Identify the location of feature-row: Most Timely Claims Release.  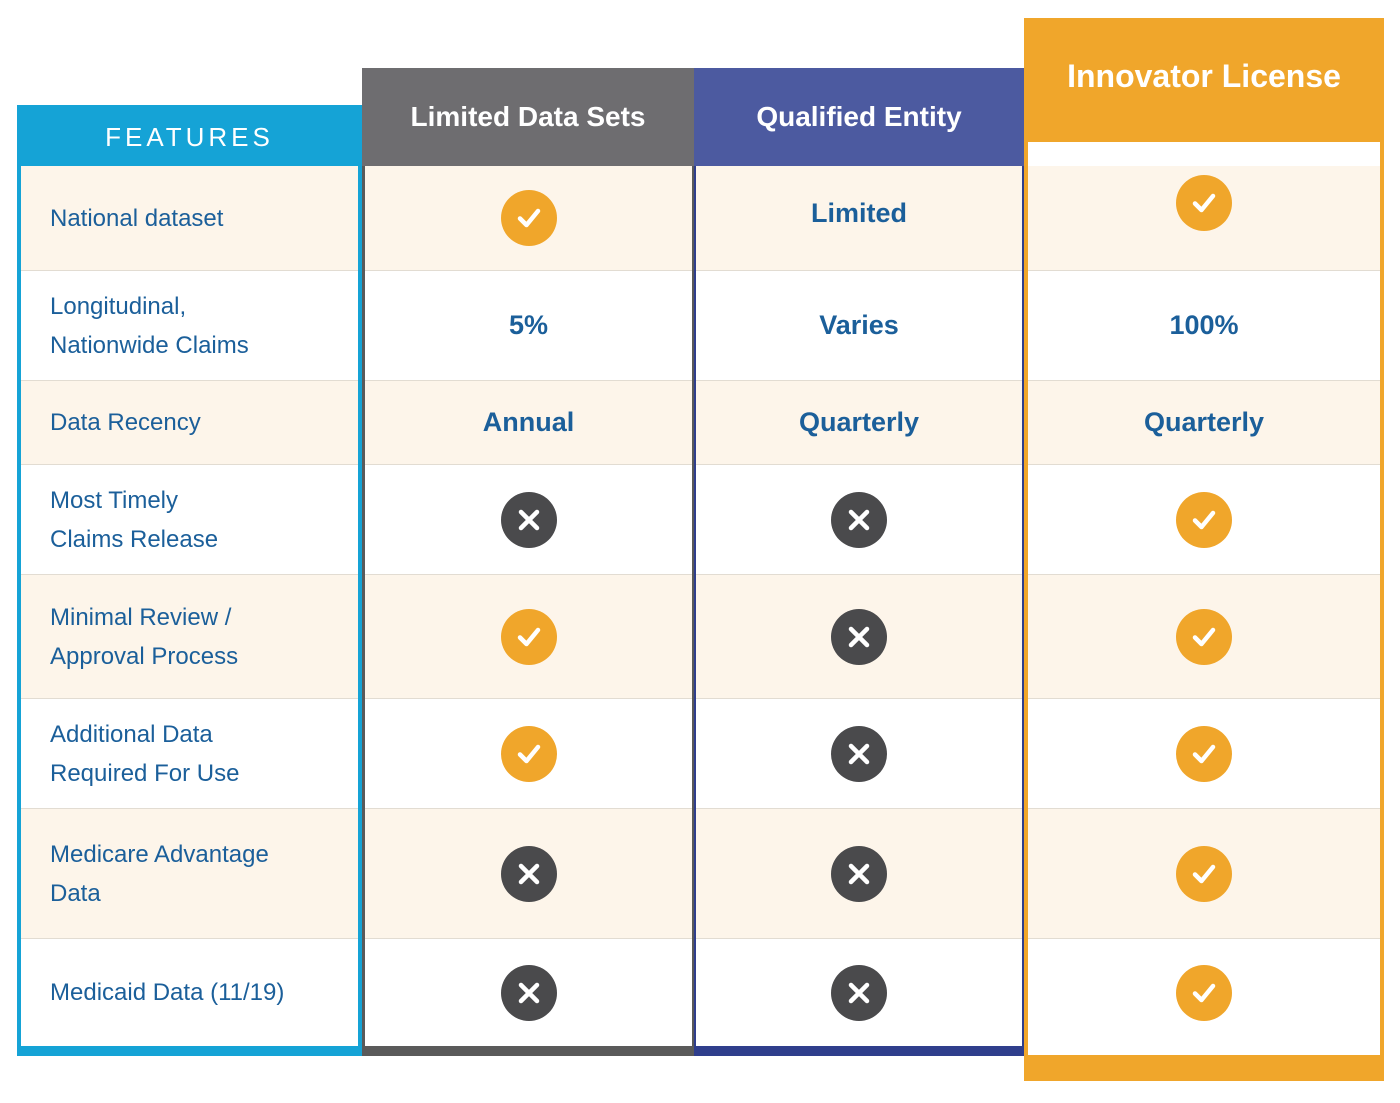
(189, 519).